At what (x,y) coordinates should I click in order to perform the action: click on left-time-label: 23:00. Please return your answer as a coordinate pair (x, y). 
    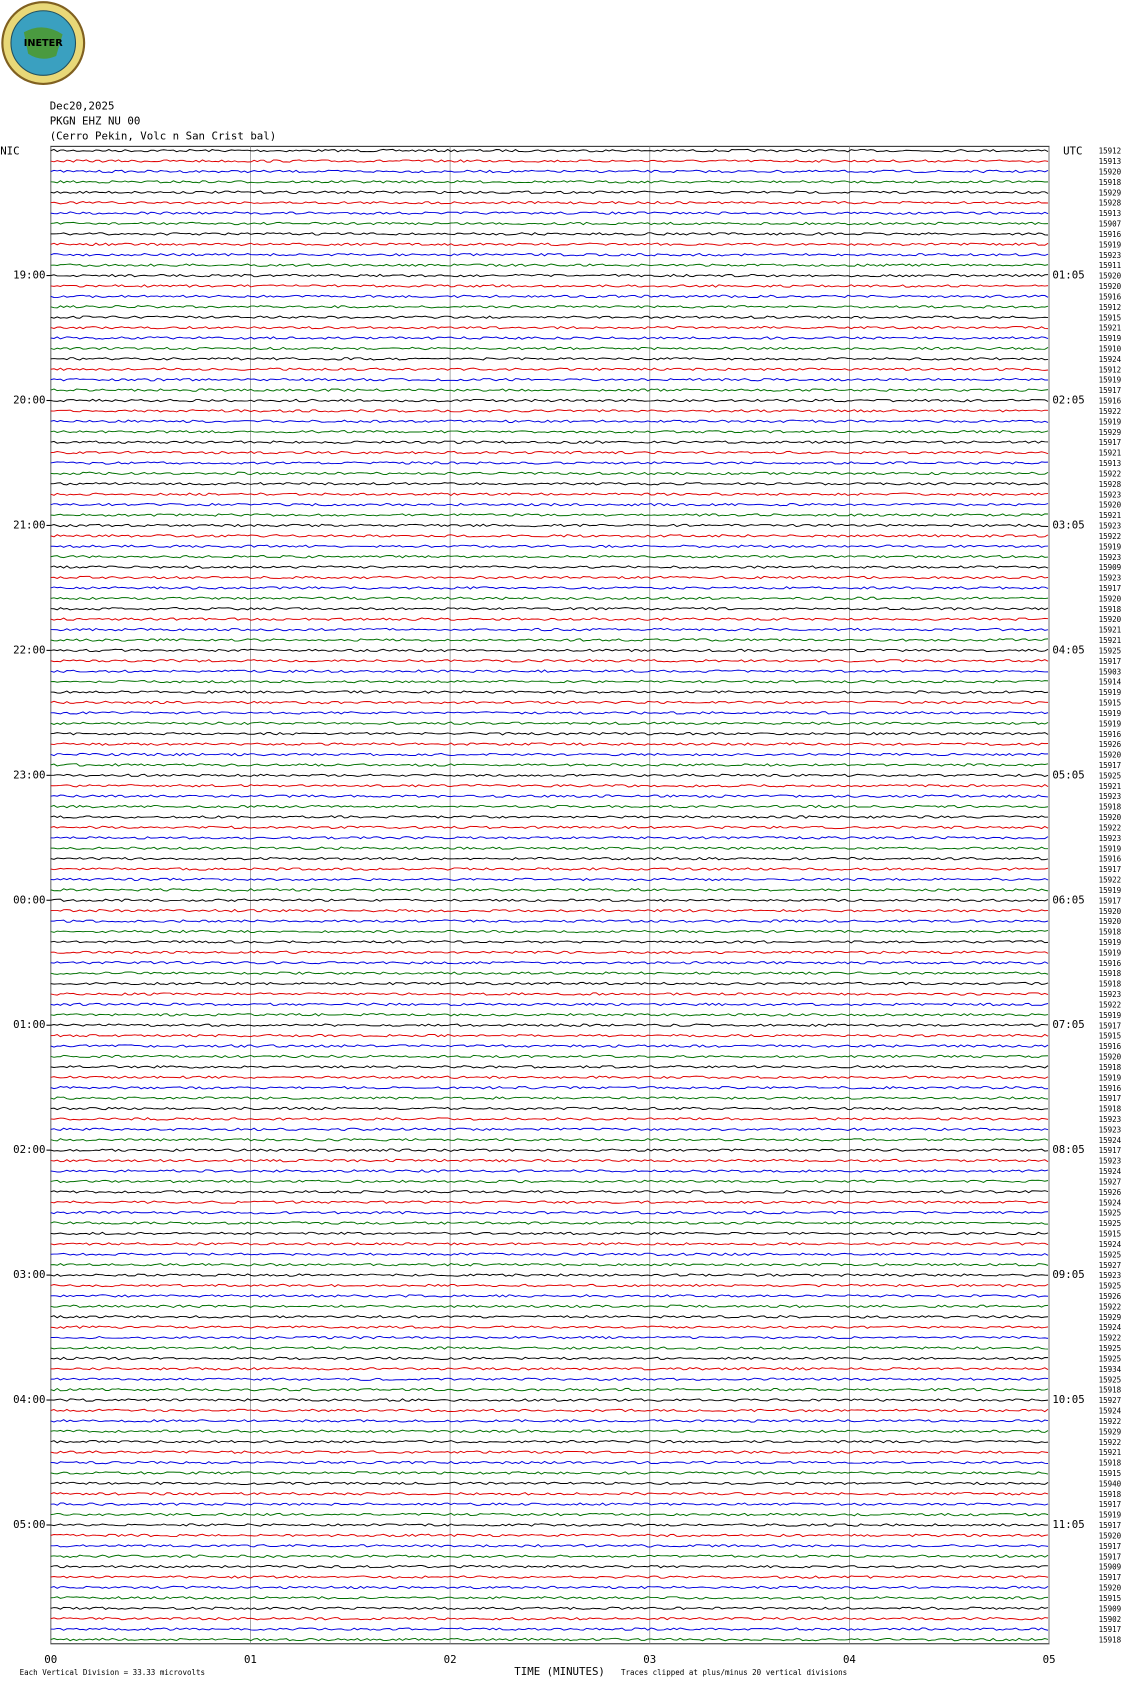
    Looking at the image, I should click on (29, 774).